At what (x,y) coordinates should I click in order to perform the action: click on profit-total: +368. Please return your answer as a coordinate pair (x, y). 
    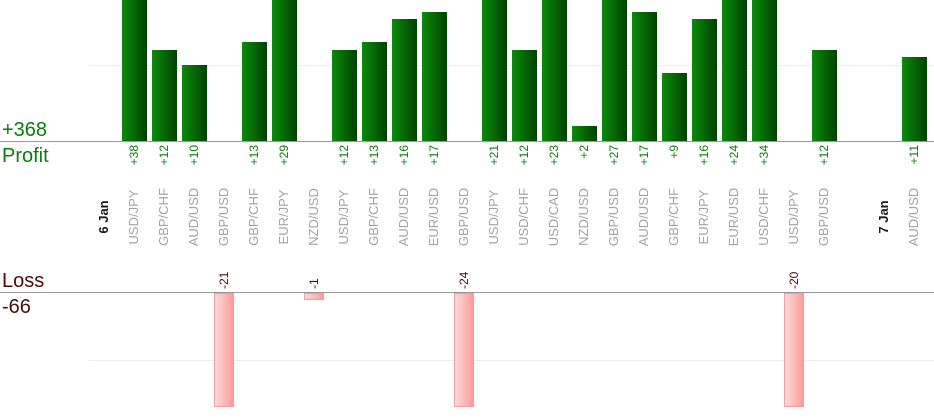
    Looking at the image, I should click on (25, 130).